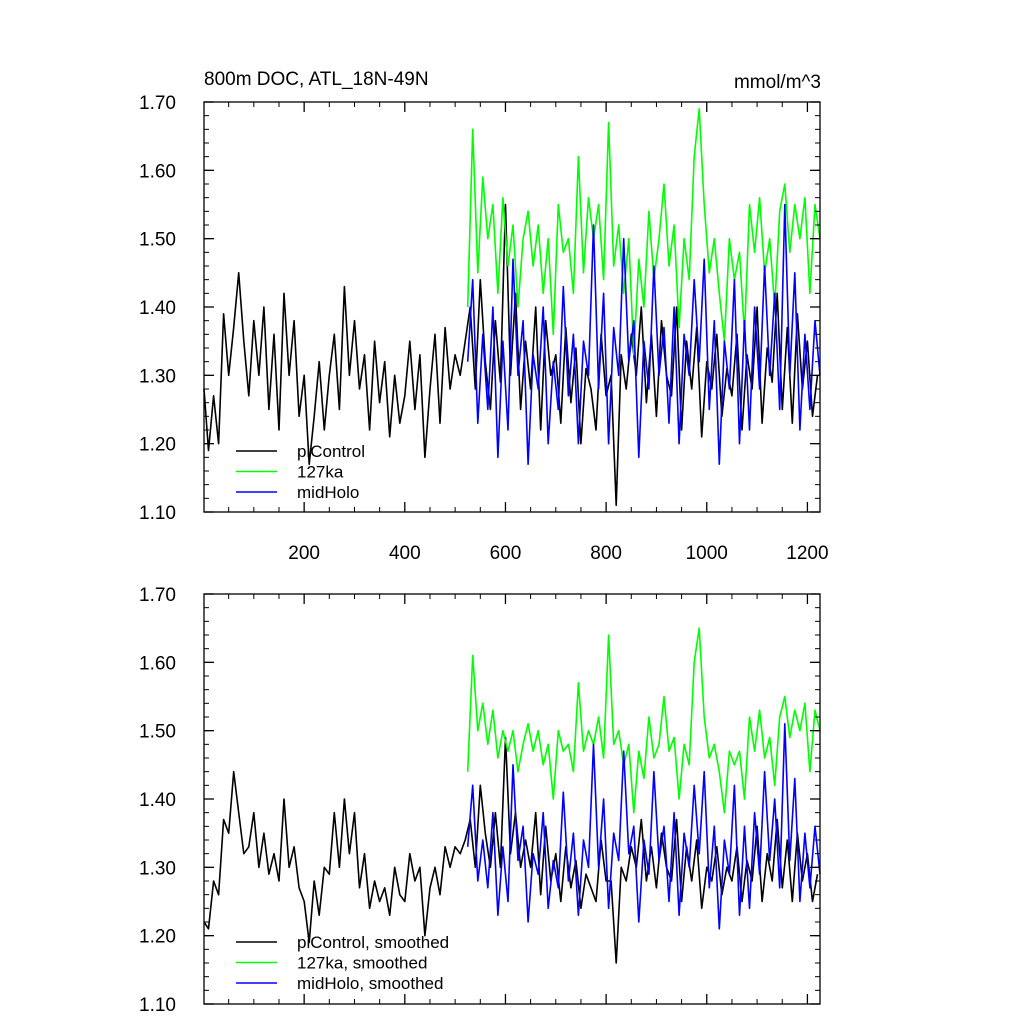 The height and width of the screenshot is (1024, 1024). What do you see at coordinates (405, 553) in the screenshot?
I see `x-tick-label: 400` at bounding box center [405, 553].